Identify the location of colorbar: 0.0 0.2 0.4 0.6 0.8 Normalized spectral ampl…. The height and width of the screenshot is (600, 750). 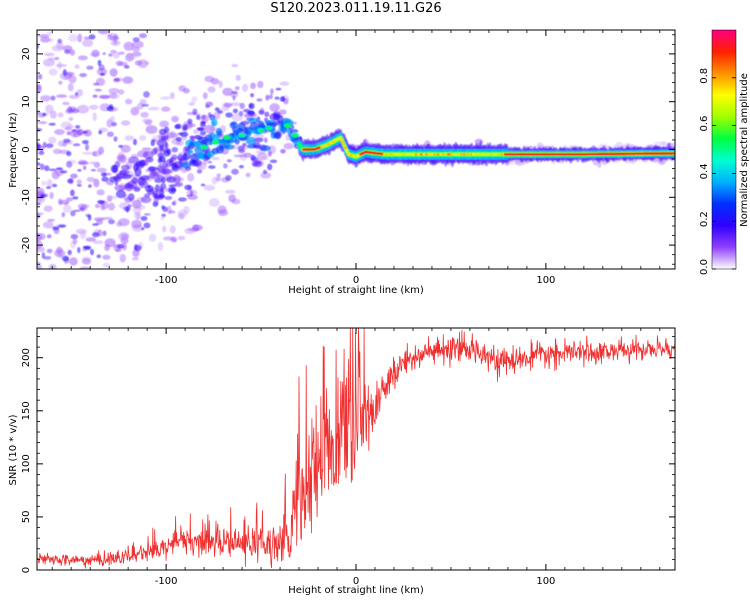
(724, 152).